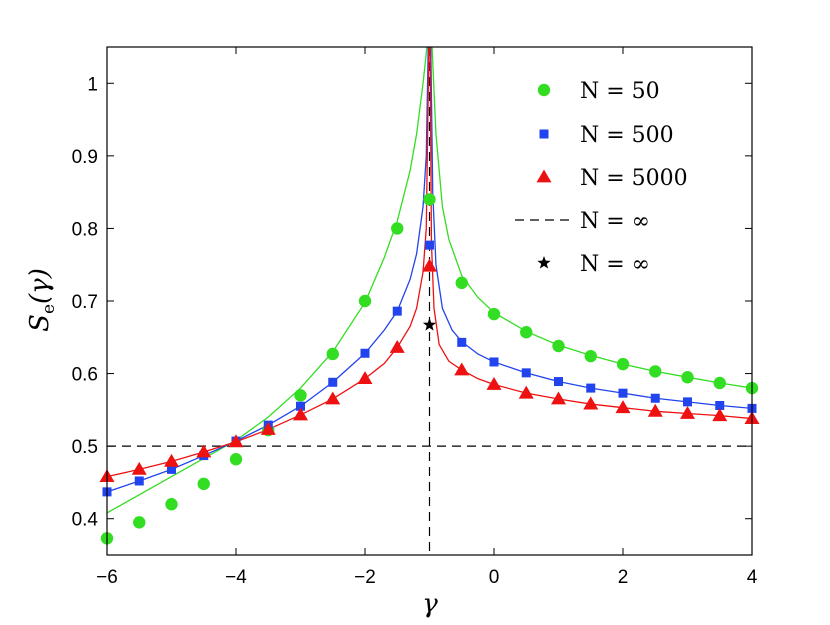 This screenshot has height=625, width=830. I want to click on x-tick-label: −6, so click(107, 577).